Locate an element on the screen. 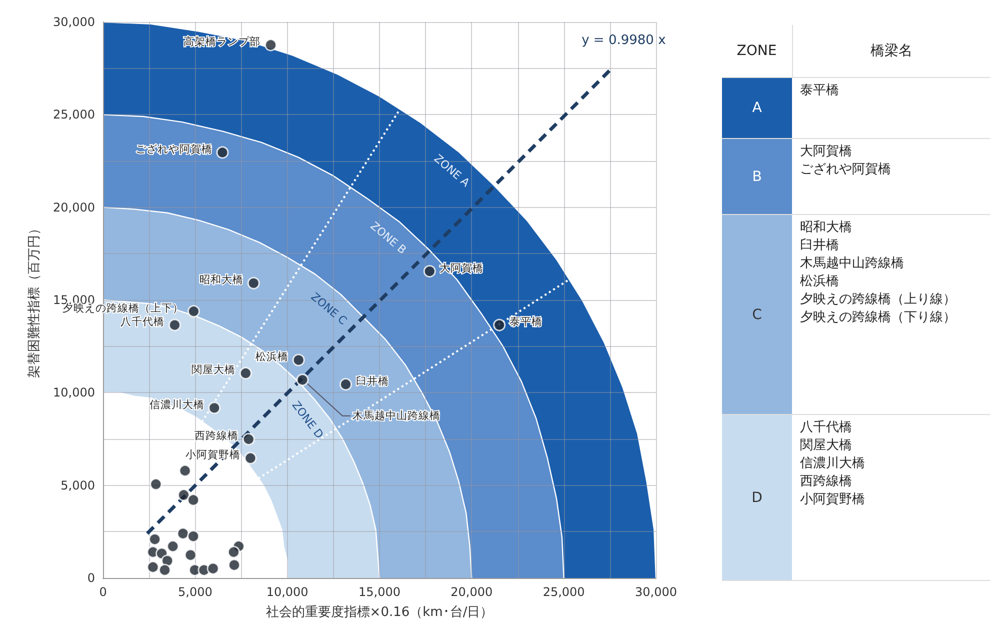  annotation: ござれや阿賀橋 is located at coordinates (173, 149).